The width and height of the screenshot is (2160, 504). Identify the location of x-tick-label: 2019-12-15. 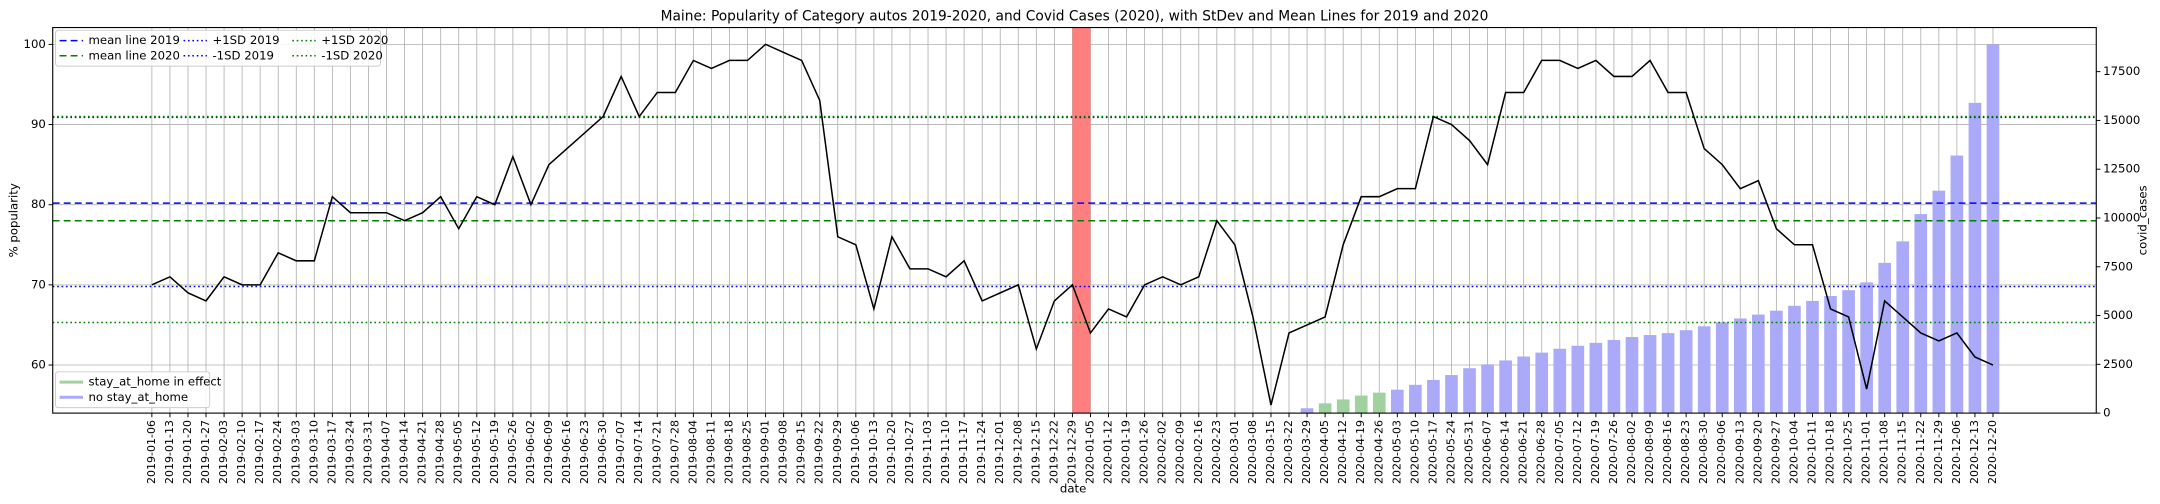
(1035, 452).